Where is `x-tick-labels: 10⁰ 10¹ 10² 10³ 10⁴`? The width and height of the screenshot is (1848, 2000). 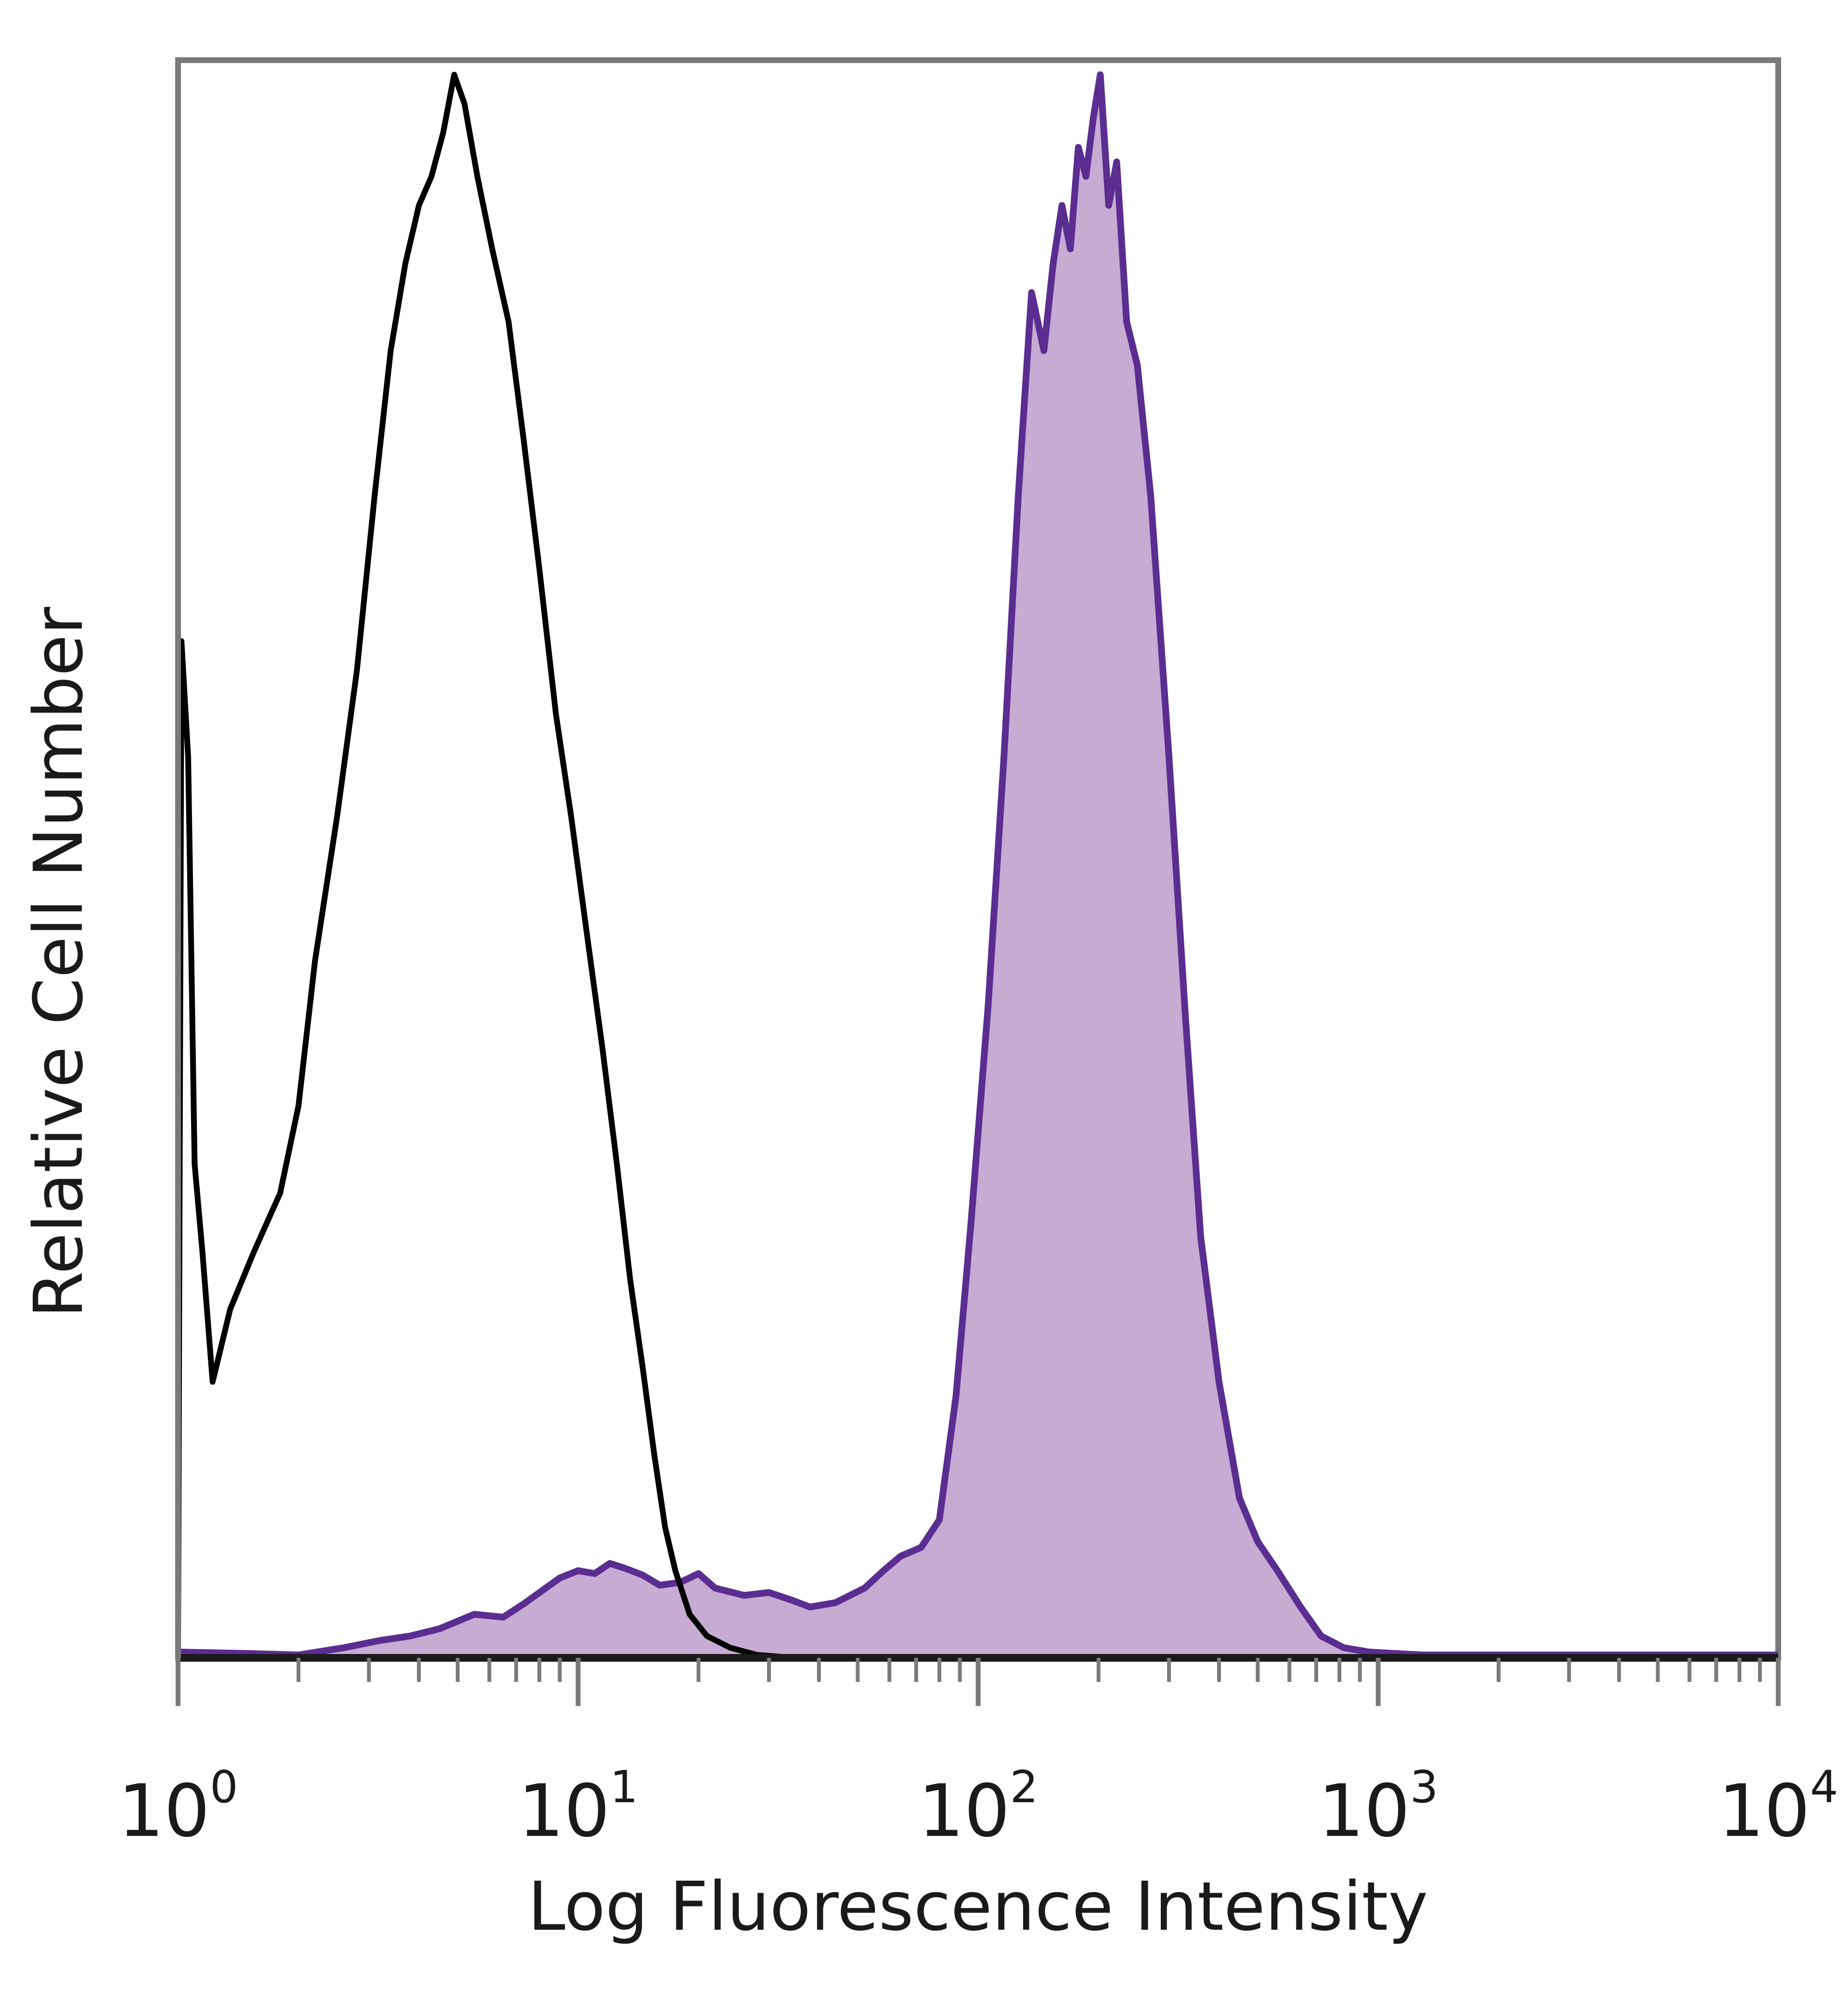 x-tick-labels: 10⁰ 10¹ 10² 10³ 10⁴ is located at coordinates (978, 1807).